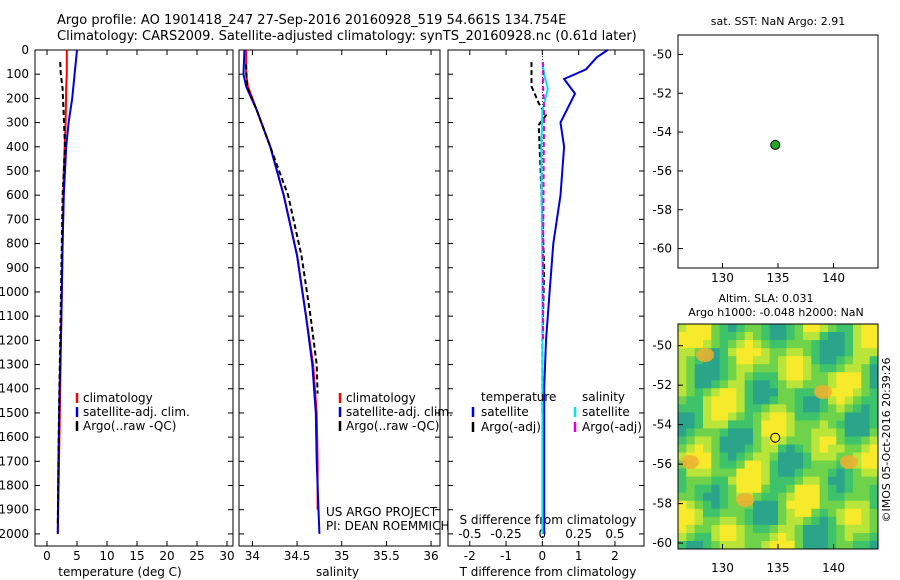 This screenshot has width=900, height=580. I want to click on sst-map-title: sat. SST: NaN Argo: 2.91, so click(778, 21).